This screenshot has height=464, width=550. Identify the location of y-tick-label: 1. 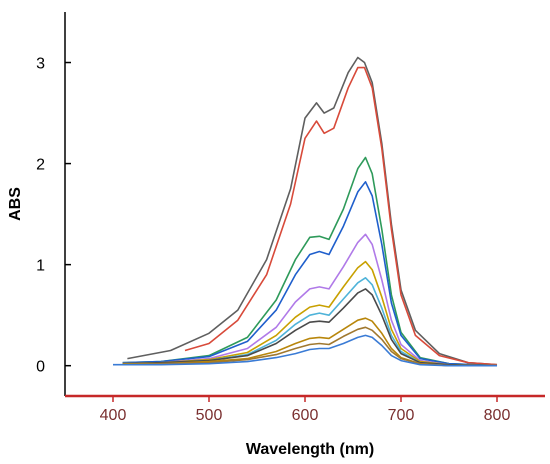
(40, 266).